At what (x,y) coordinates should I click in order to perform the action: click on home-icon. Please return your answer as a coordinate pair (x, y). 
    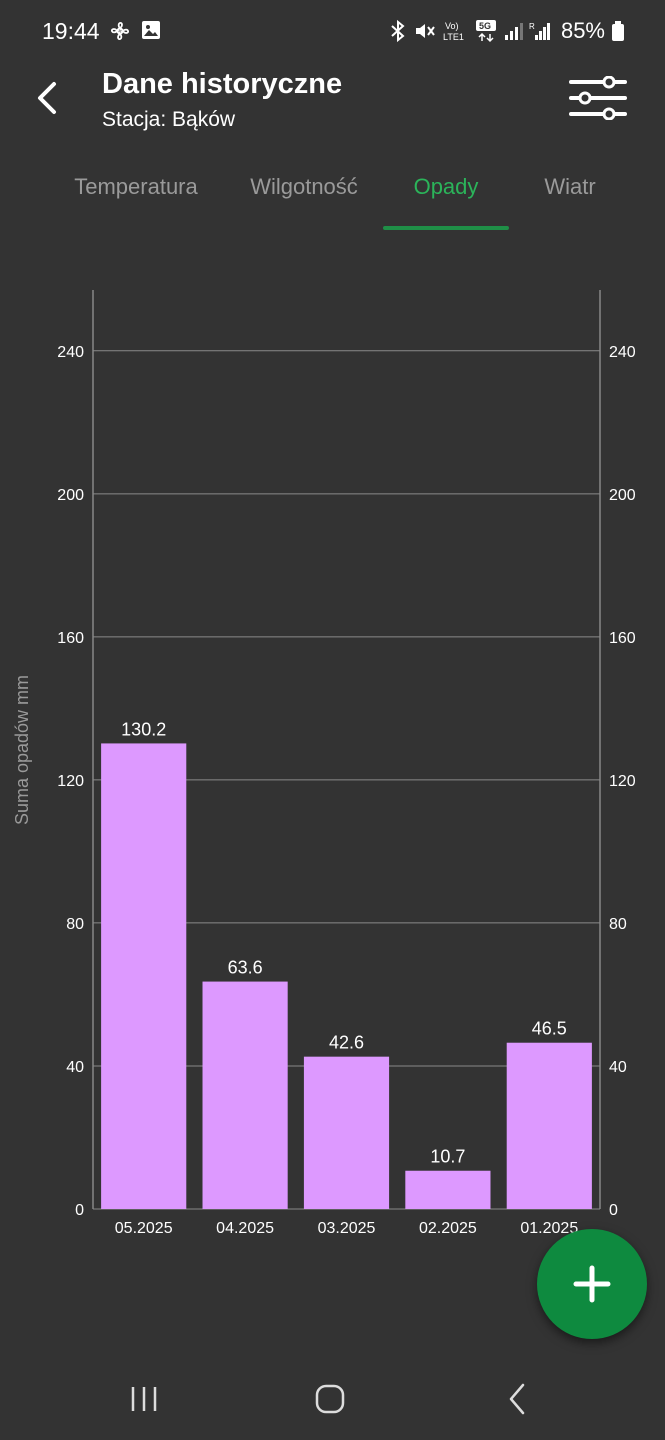
    Looking at the image, I should click on (330, 1399).